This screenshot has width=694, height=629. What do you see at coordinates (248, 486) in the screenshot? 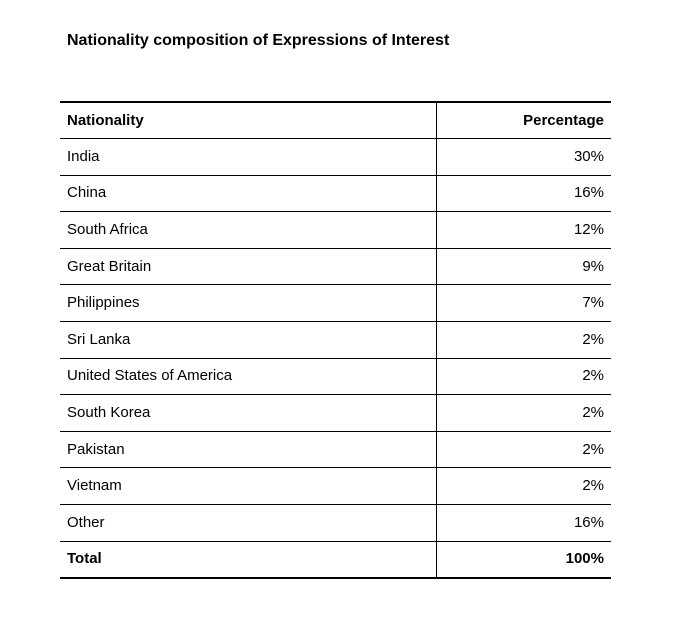
I see `nationality-cell: Vietnam` at bounding box center [248, 486].